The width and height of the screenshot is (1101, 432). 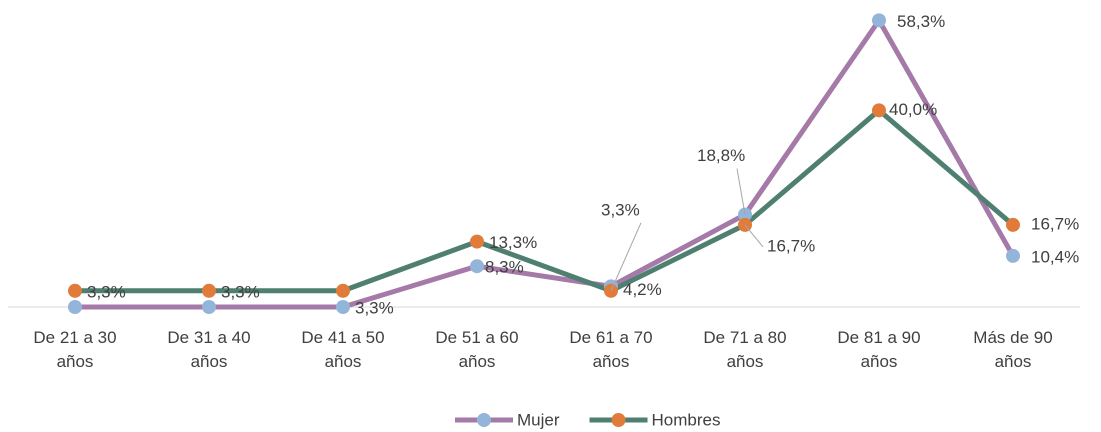 I want to click on x-tick-label: Más de 90 años, so click(x=1013, y=349).